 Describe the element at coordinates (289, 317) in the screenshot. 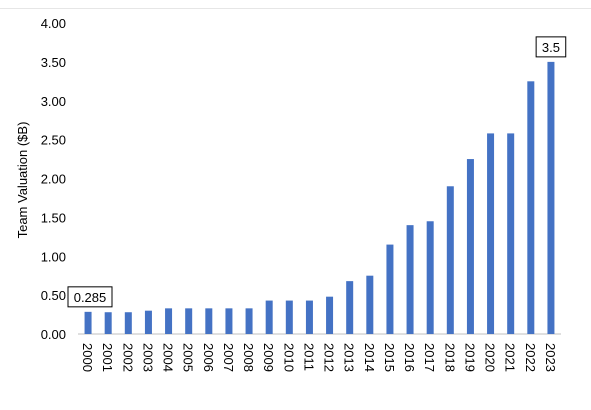

I see `bar-2010` at that location.